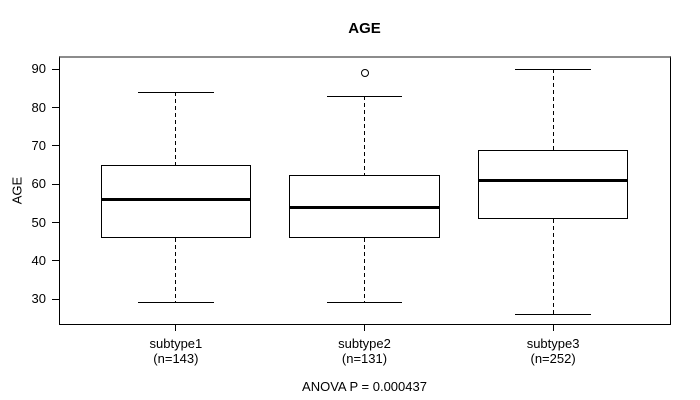  I want to click on y-tick-label: 40, so click(38, 260).